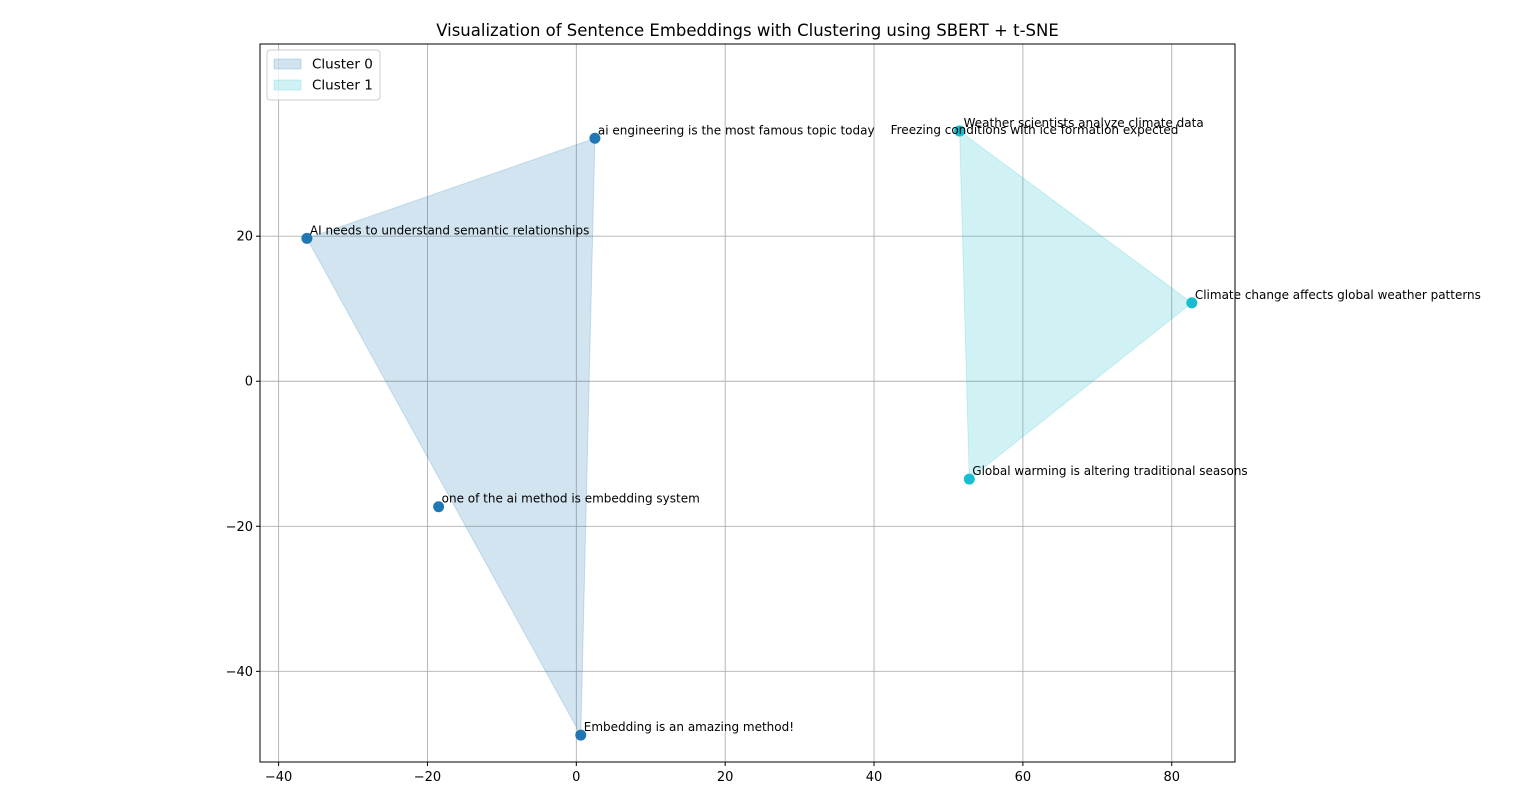 The height and width of the screenshot is (806, 1536). What do you see at coordinates (1171, 777) in the screenshot?
I see `x-tick-label: 80` at bounding box center [1171, 777].